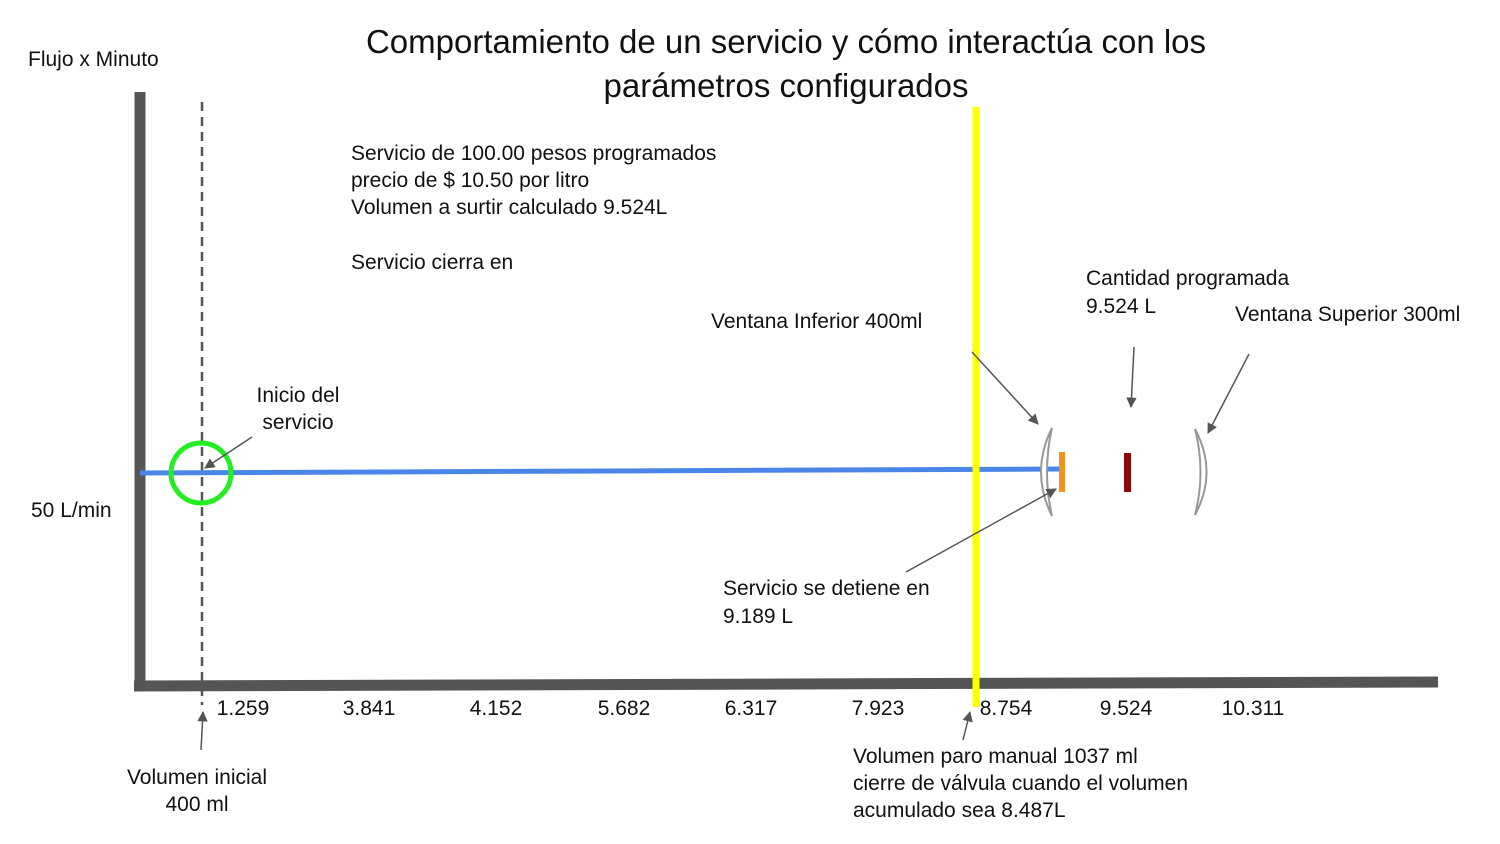 This screenshot has width=1500, height=844. I want to click on initial-volume-arrow, so click(202, 730).